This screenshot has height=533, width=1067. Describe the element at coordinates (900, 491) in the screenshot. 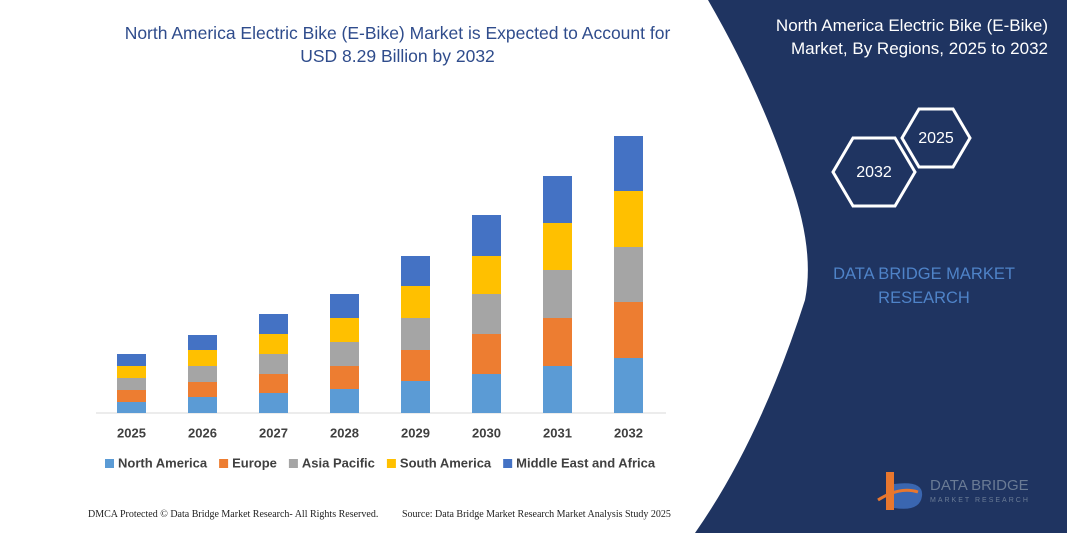

I see `logo-icon` at that location.